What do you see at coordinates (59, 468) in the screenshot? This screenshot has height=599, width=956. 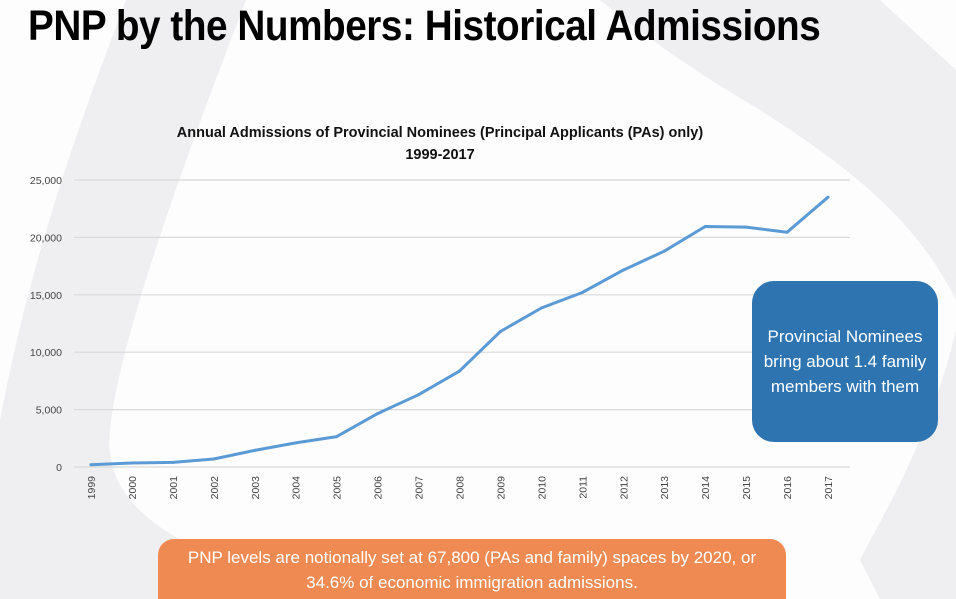 I see `y-tick-label: 0` at bounding box center [59, 468].